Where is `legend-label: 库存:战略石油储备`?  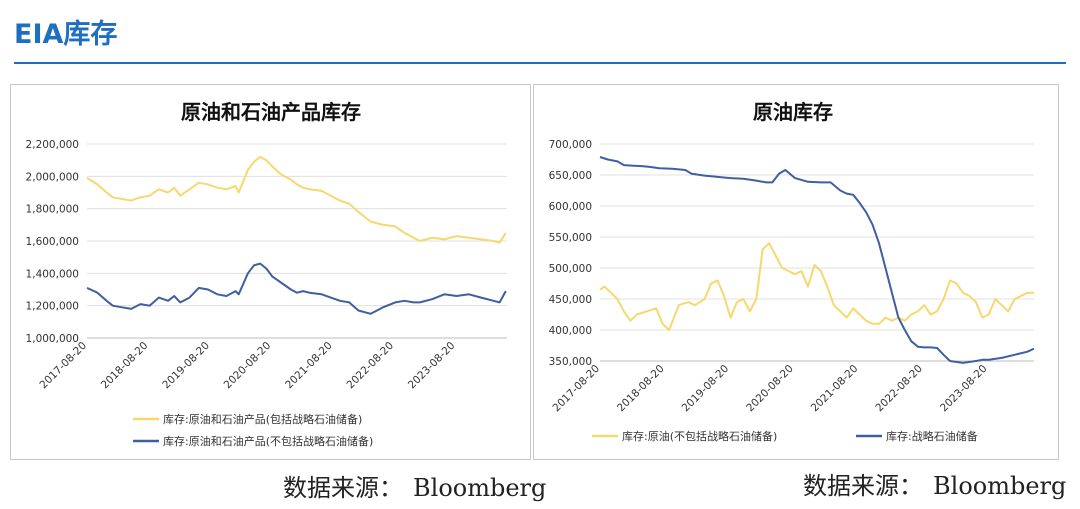
legend-label: 库存:战略石油储备 is located at coordinates (932, 436).